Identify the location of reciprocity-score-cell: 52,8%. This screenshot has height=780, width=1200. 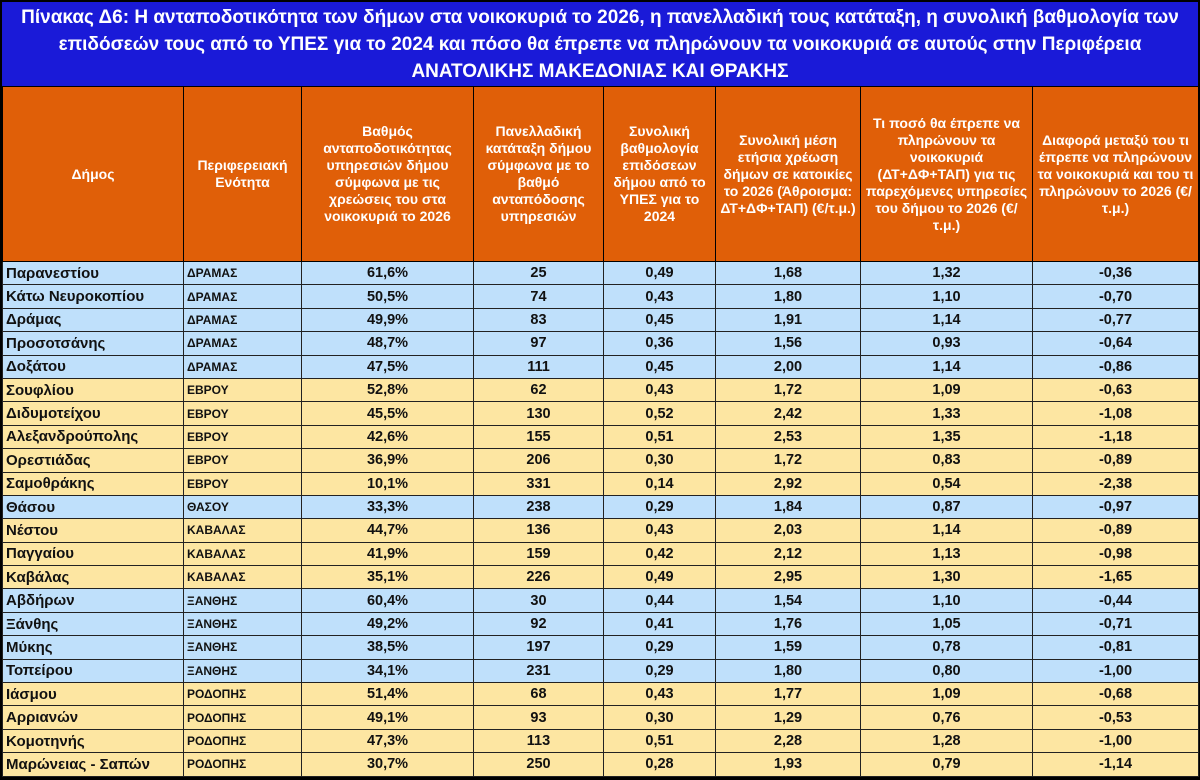
(387, 390).